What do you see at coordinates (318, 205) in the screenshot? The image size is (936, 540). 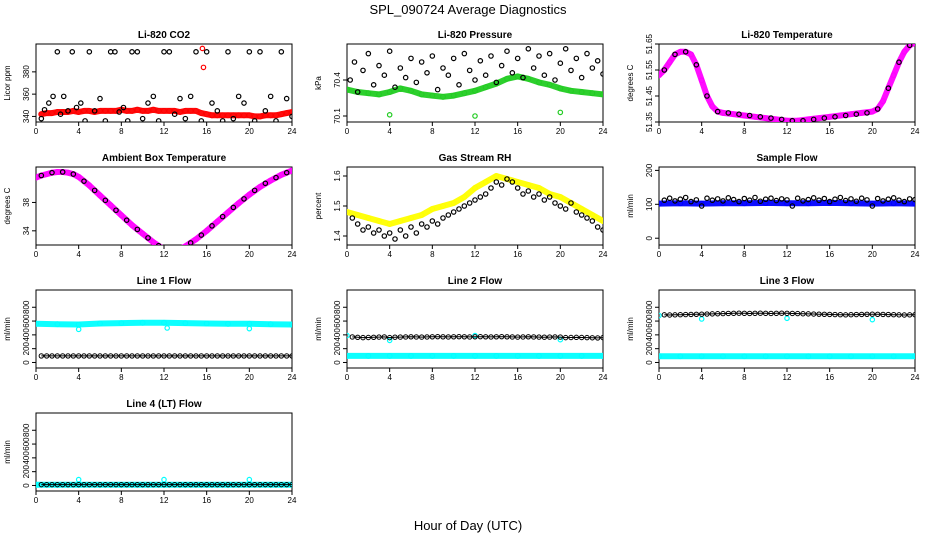 I see `panel-y-axis-label: percent` at bounding box center [318, 205].